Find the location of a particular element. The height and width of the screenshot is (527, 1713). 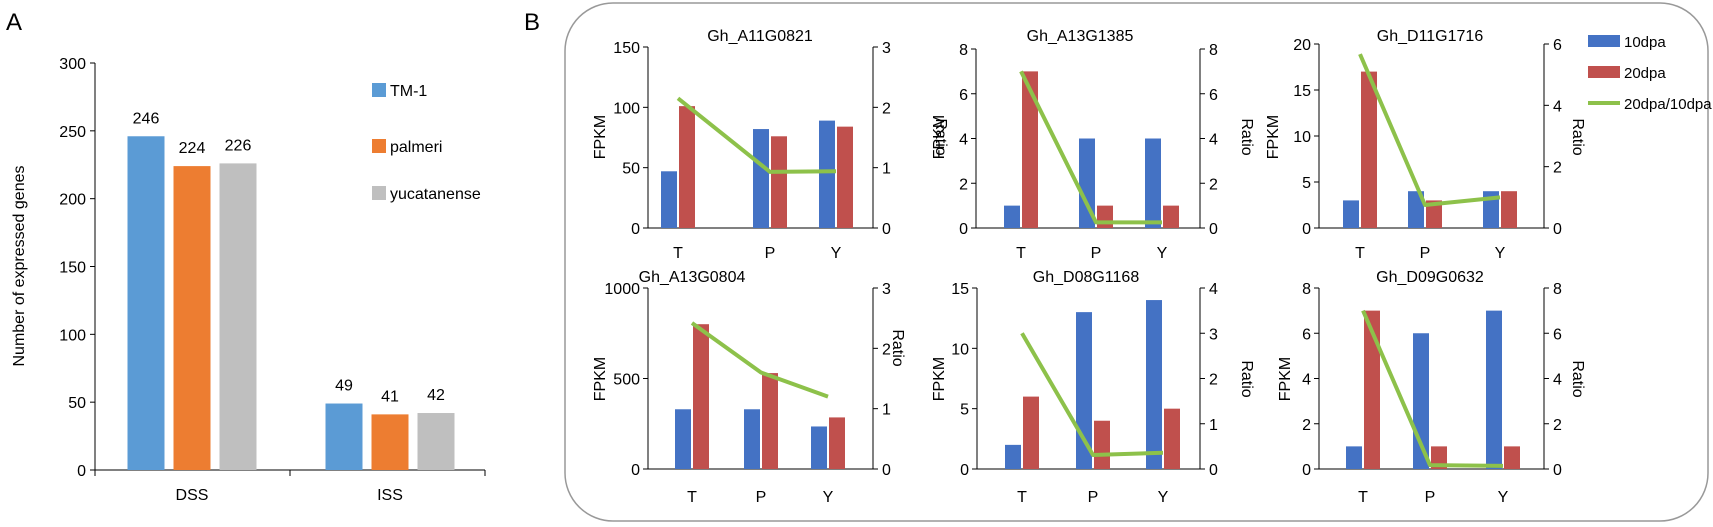

y2-tick-label: 6 is located at coordinates (1557, 45).